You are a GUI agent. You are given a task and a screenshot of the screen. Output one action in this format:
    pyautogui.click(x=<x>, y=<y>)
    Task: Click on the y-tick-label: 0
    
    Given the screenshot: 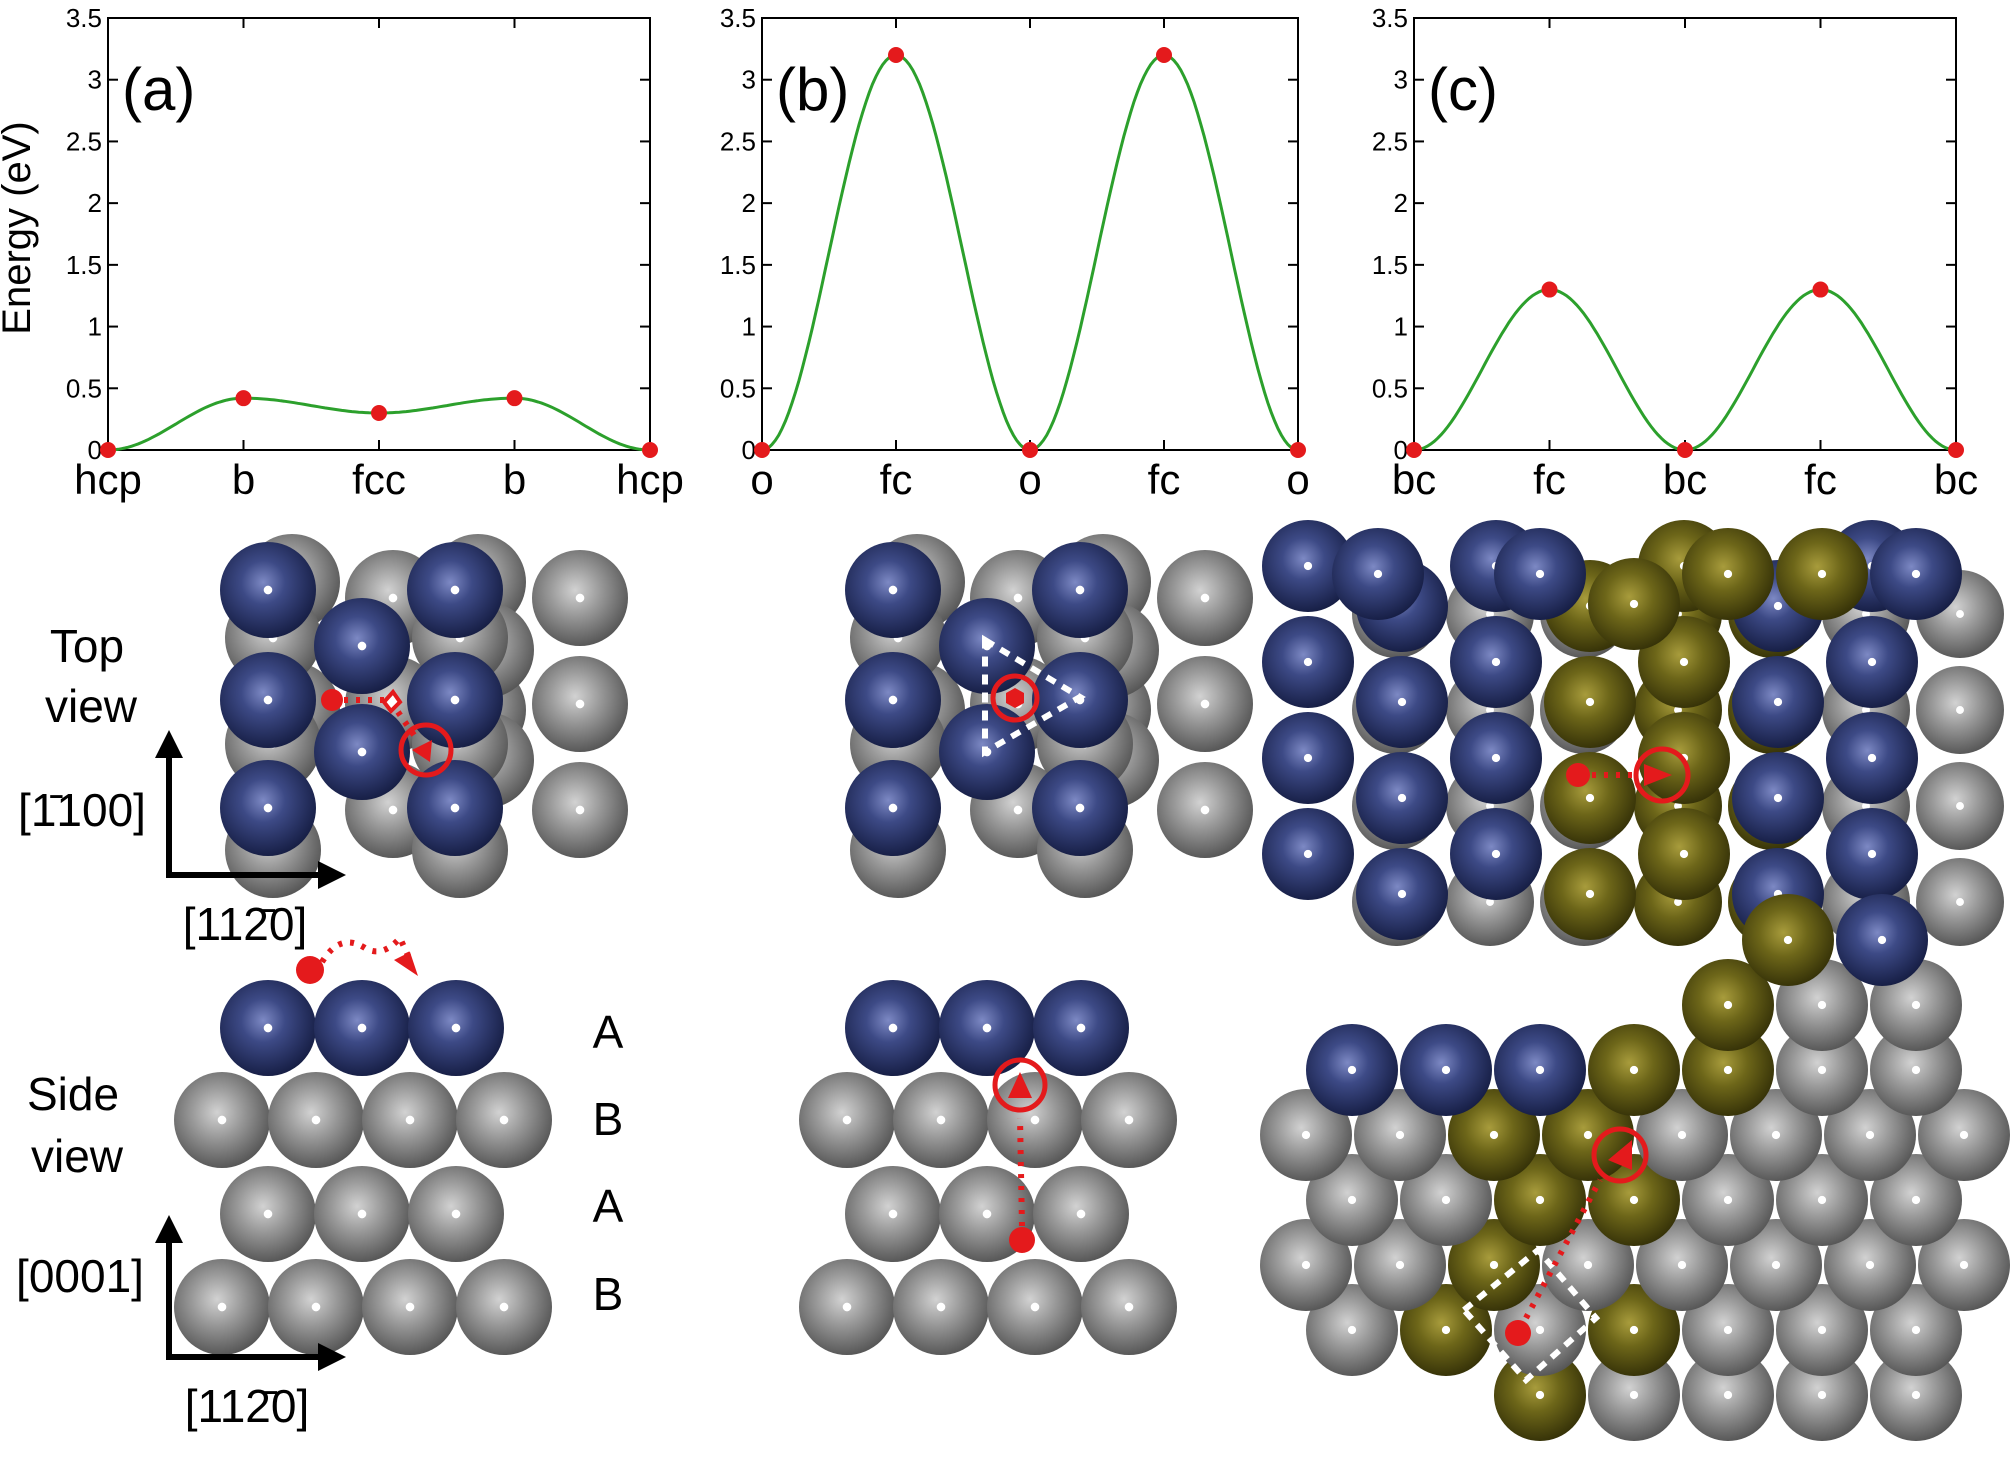 What is the action you would take?
    pyautogui.click(x=749, y=450)
    